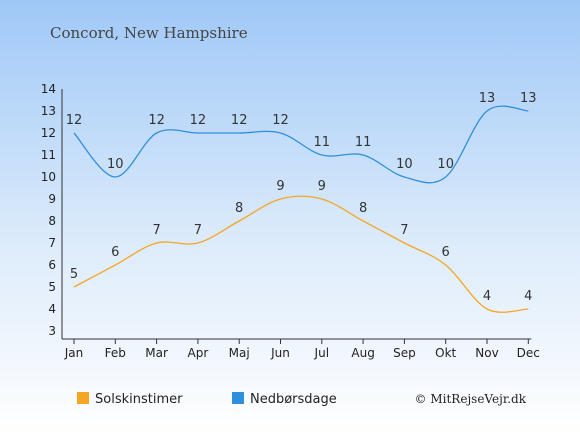 This screenshot has height=435, width=580. I want to click on data-label-solskinstimer: 5, so click(74, 274).